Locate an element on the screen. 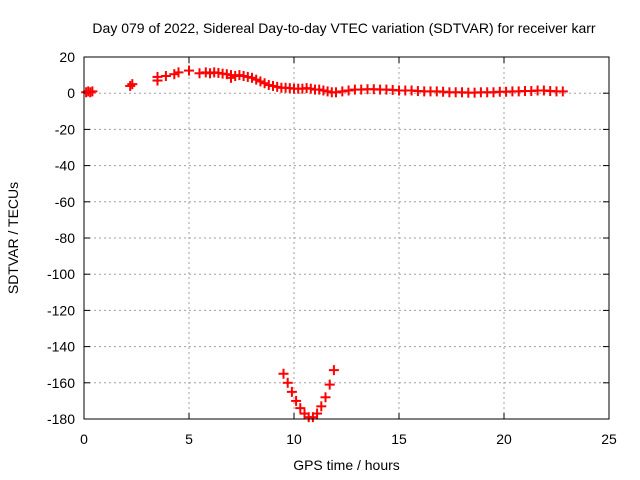 This screenshot has width=640, height=480. x-tick-label: 5 is located at coordinates (189, 439).